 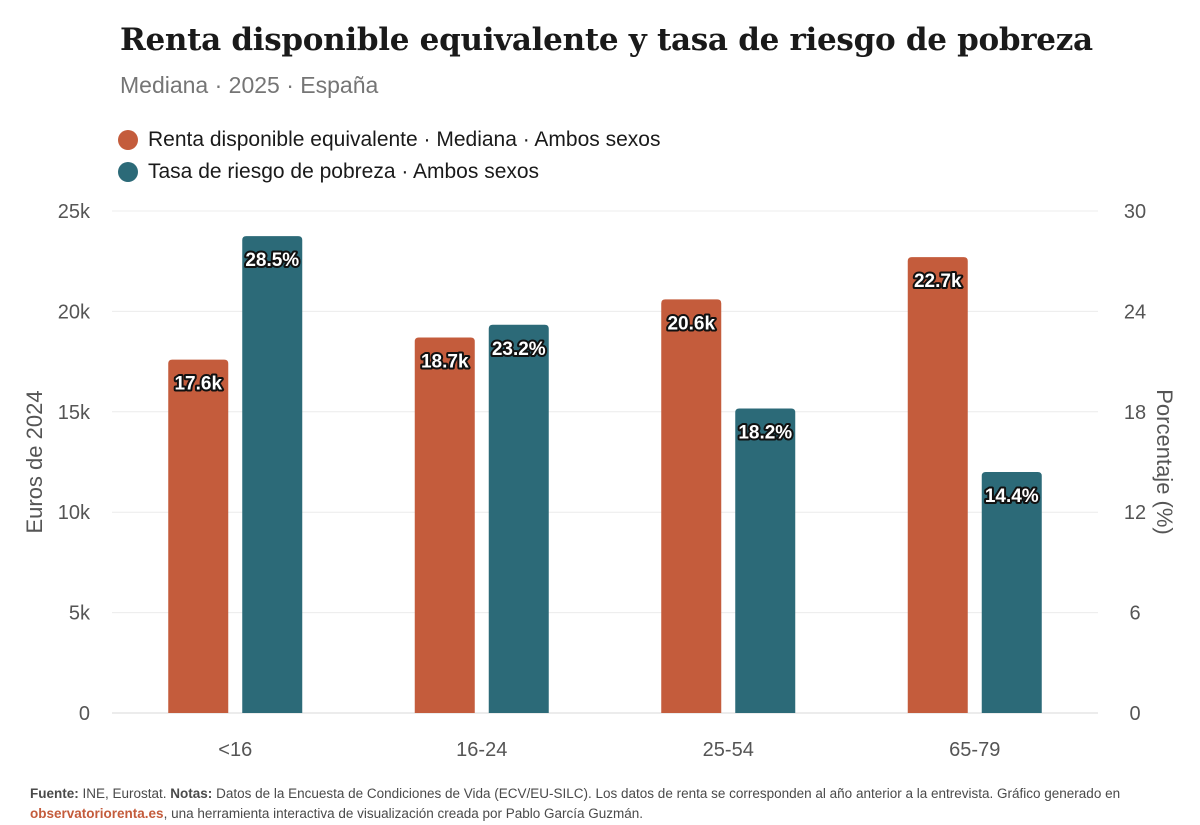 What do you see at coordinates (74, 513) in the screenshot?
I see `y-tick-label: 10k` at bounding box center [74, 513].